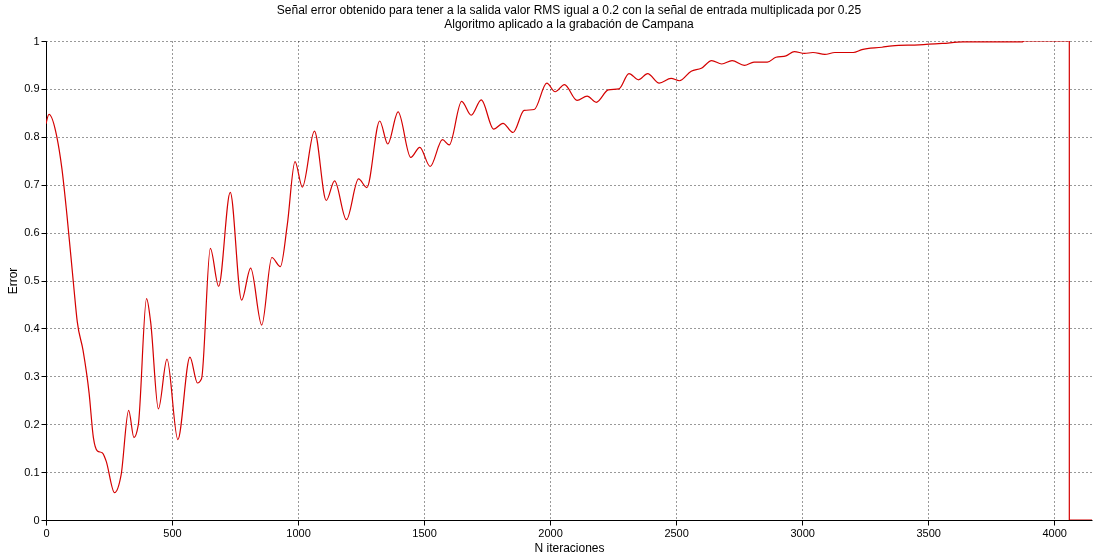 Image resolution: width=1094 pixels, height=557 pixels. Describe the element at coordinates (424, 532) in the screenshot. I see `x-tick-label: 1500` at that location.